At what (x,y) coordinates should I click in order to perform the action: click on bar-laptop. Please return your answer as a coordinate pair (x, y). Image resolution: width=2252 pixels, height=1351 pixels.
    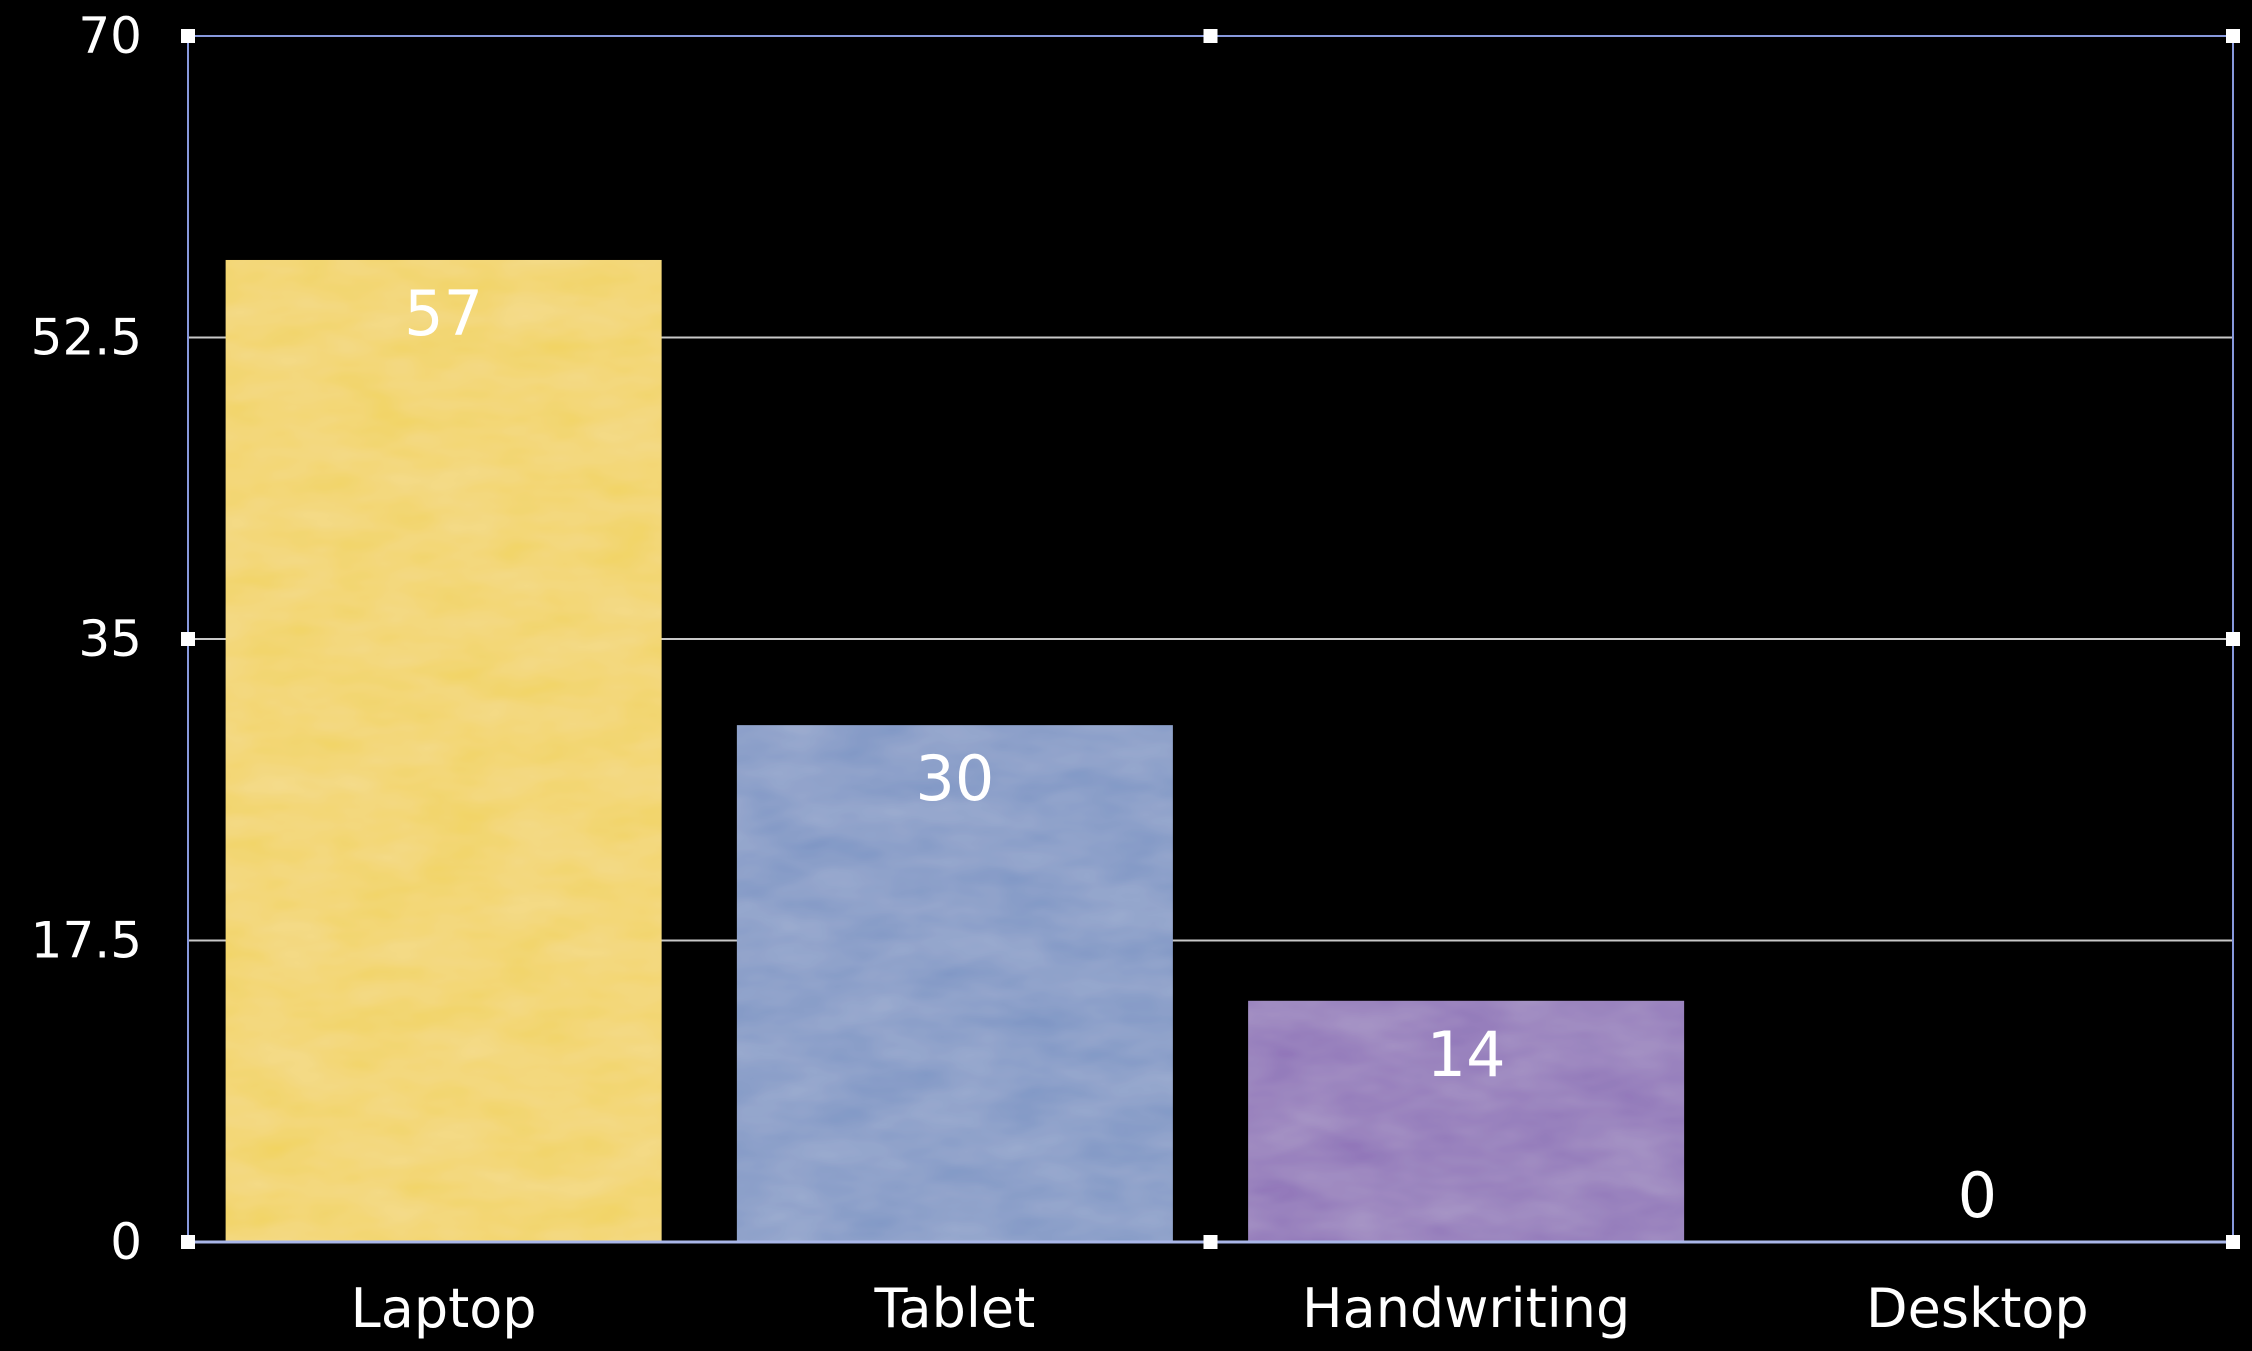
    Looking at the image, I should click on (443, 750).